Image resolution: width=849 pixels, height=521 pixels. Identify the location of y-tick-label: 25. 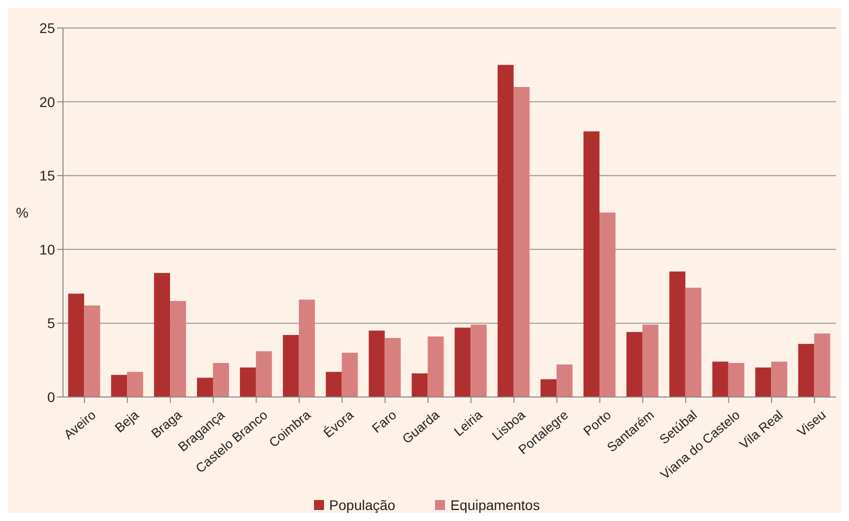
(47, 28).